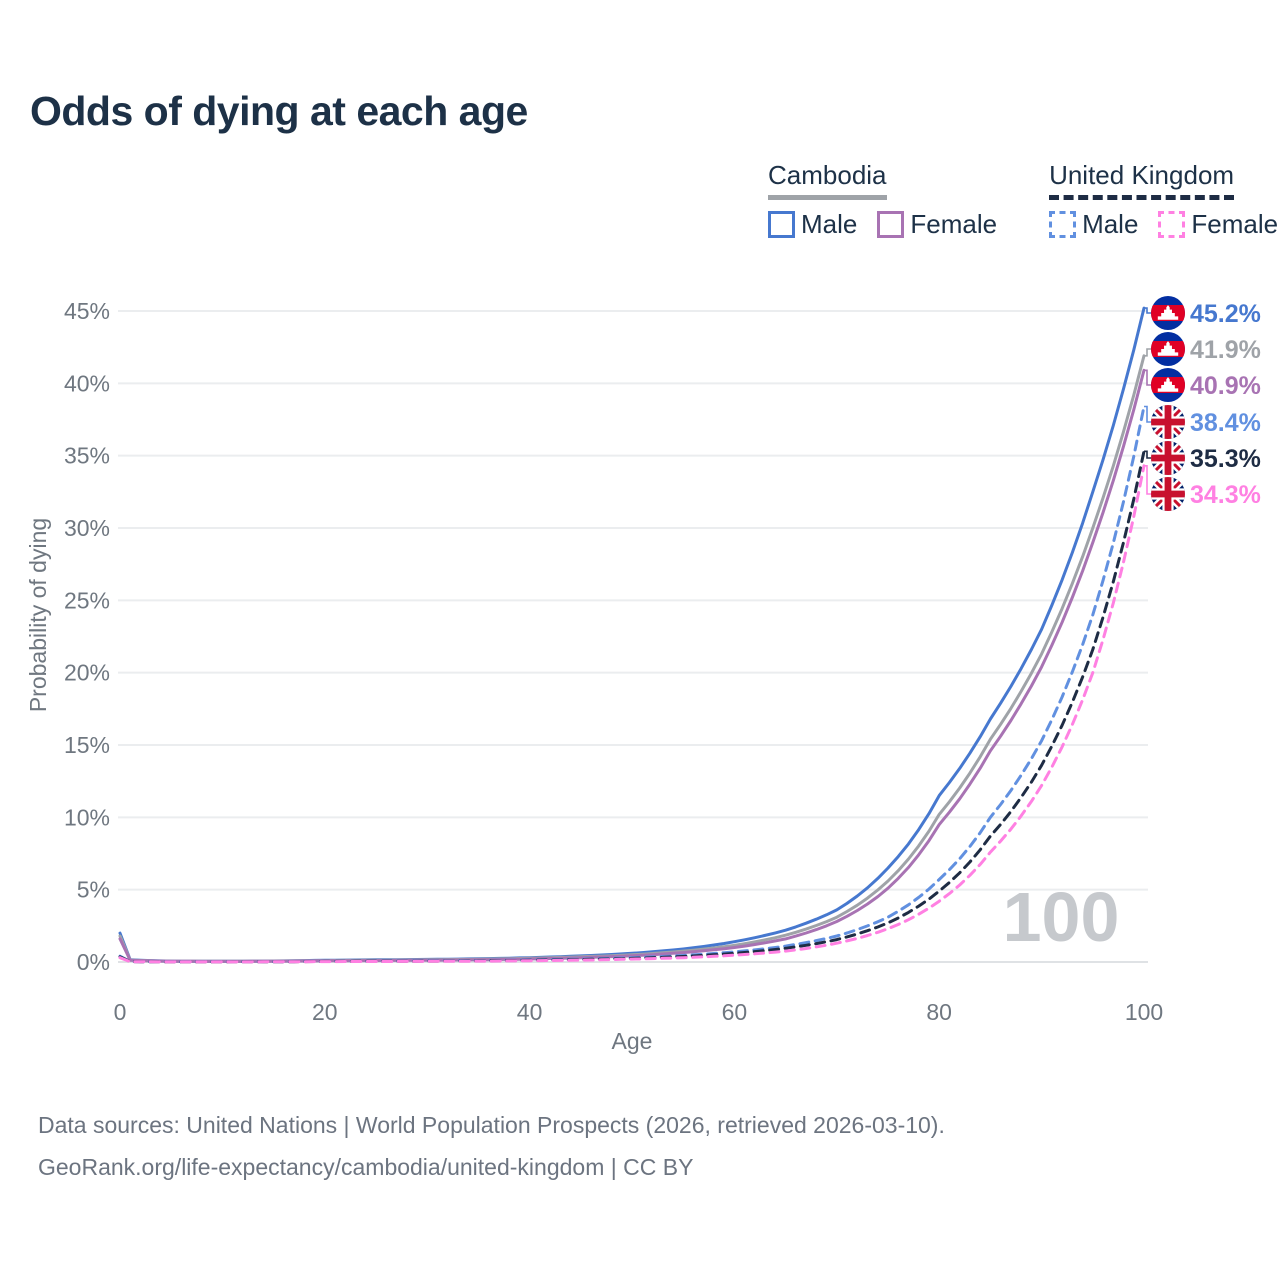 This screenshot has width=1280, height=1280. I want to click on legend-item-cambodia-female: Female, so click(937, 224).